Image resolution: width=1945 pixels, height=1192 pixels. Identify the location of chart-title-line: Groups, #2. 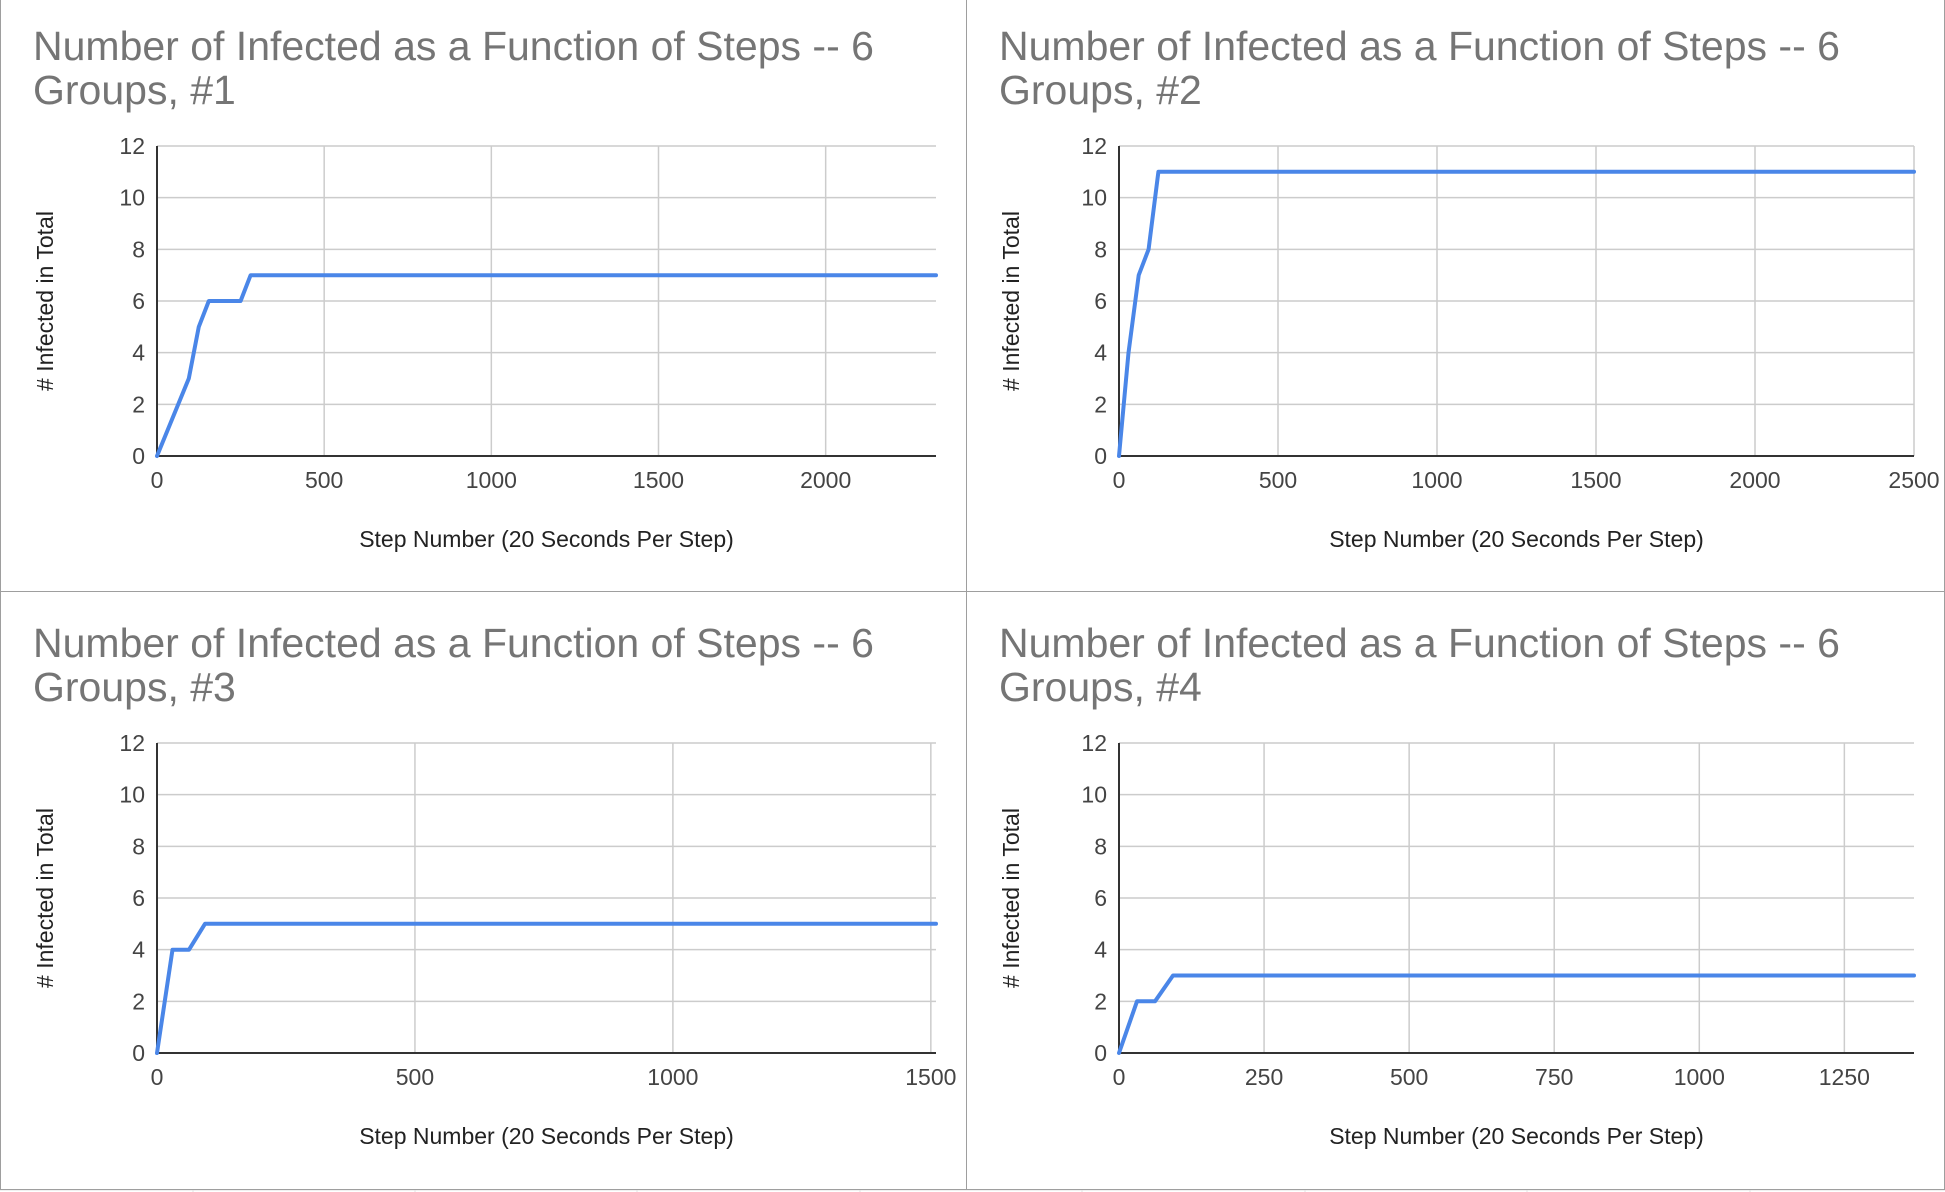
(1100, 90).